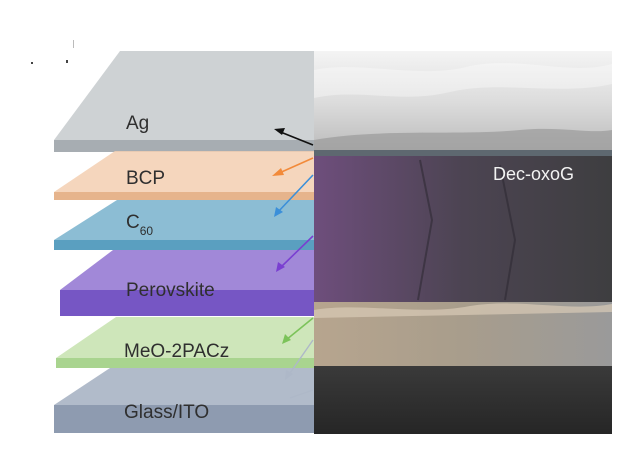  What do you see at coordinates (185, 363) in the screenshot?
I see `layer-meo2pacz-edge` at bounding box center [185, 363].